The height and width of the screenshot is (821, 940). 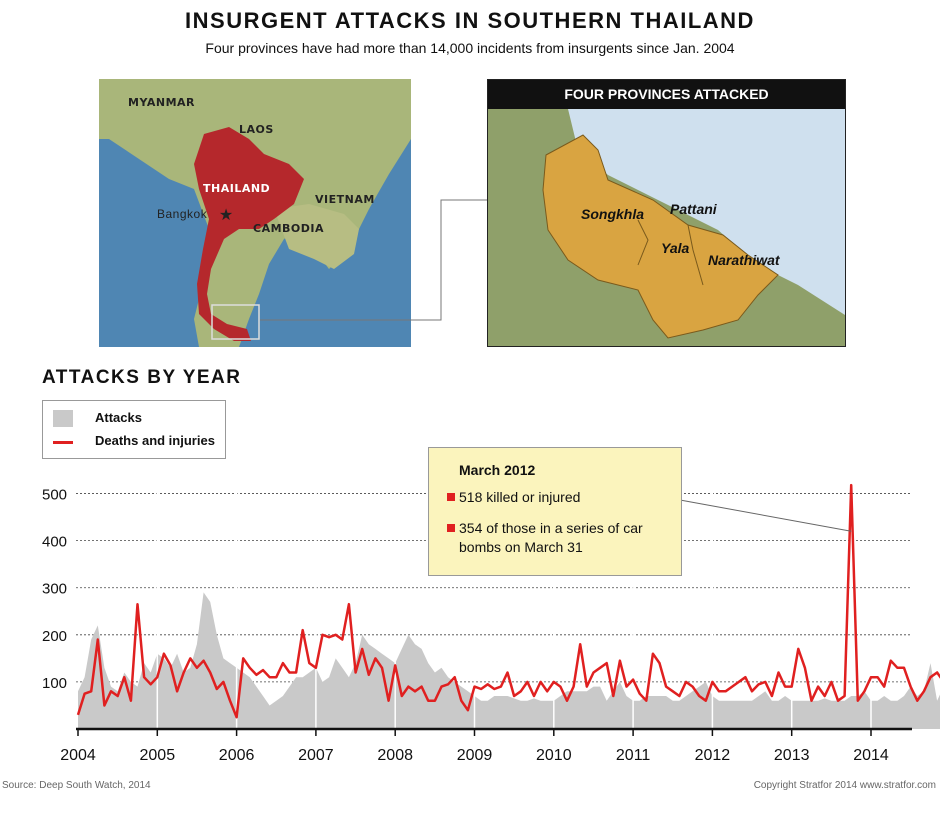 What do you see at coordinates (470, 20) in the screenshot?
I see `page-title: INSURGENT ATTACKS IN SOUTHERN THAILAND` at bounding box center [470, 20].